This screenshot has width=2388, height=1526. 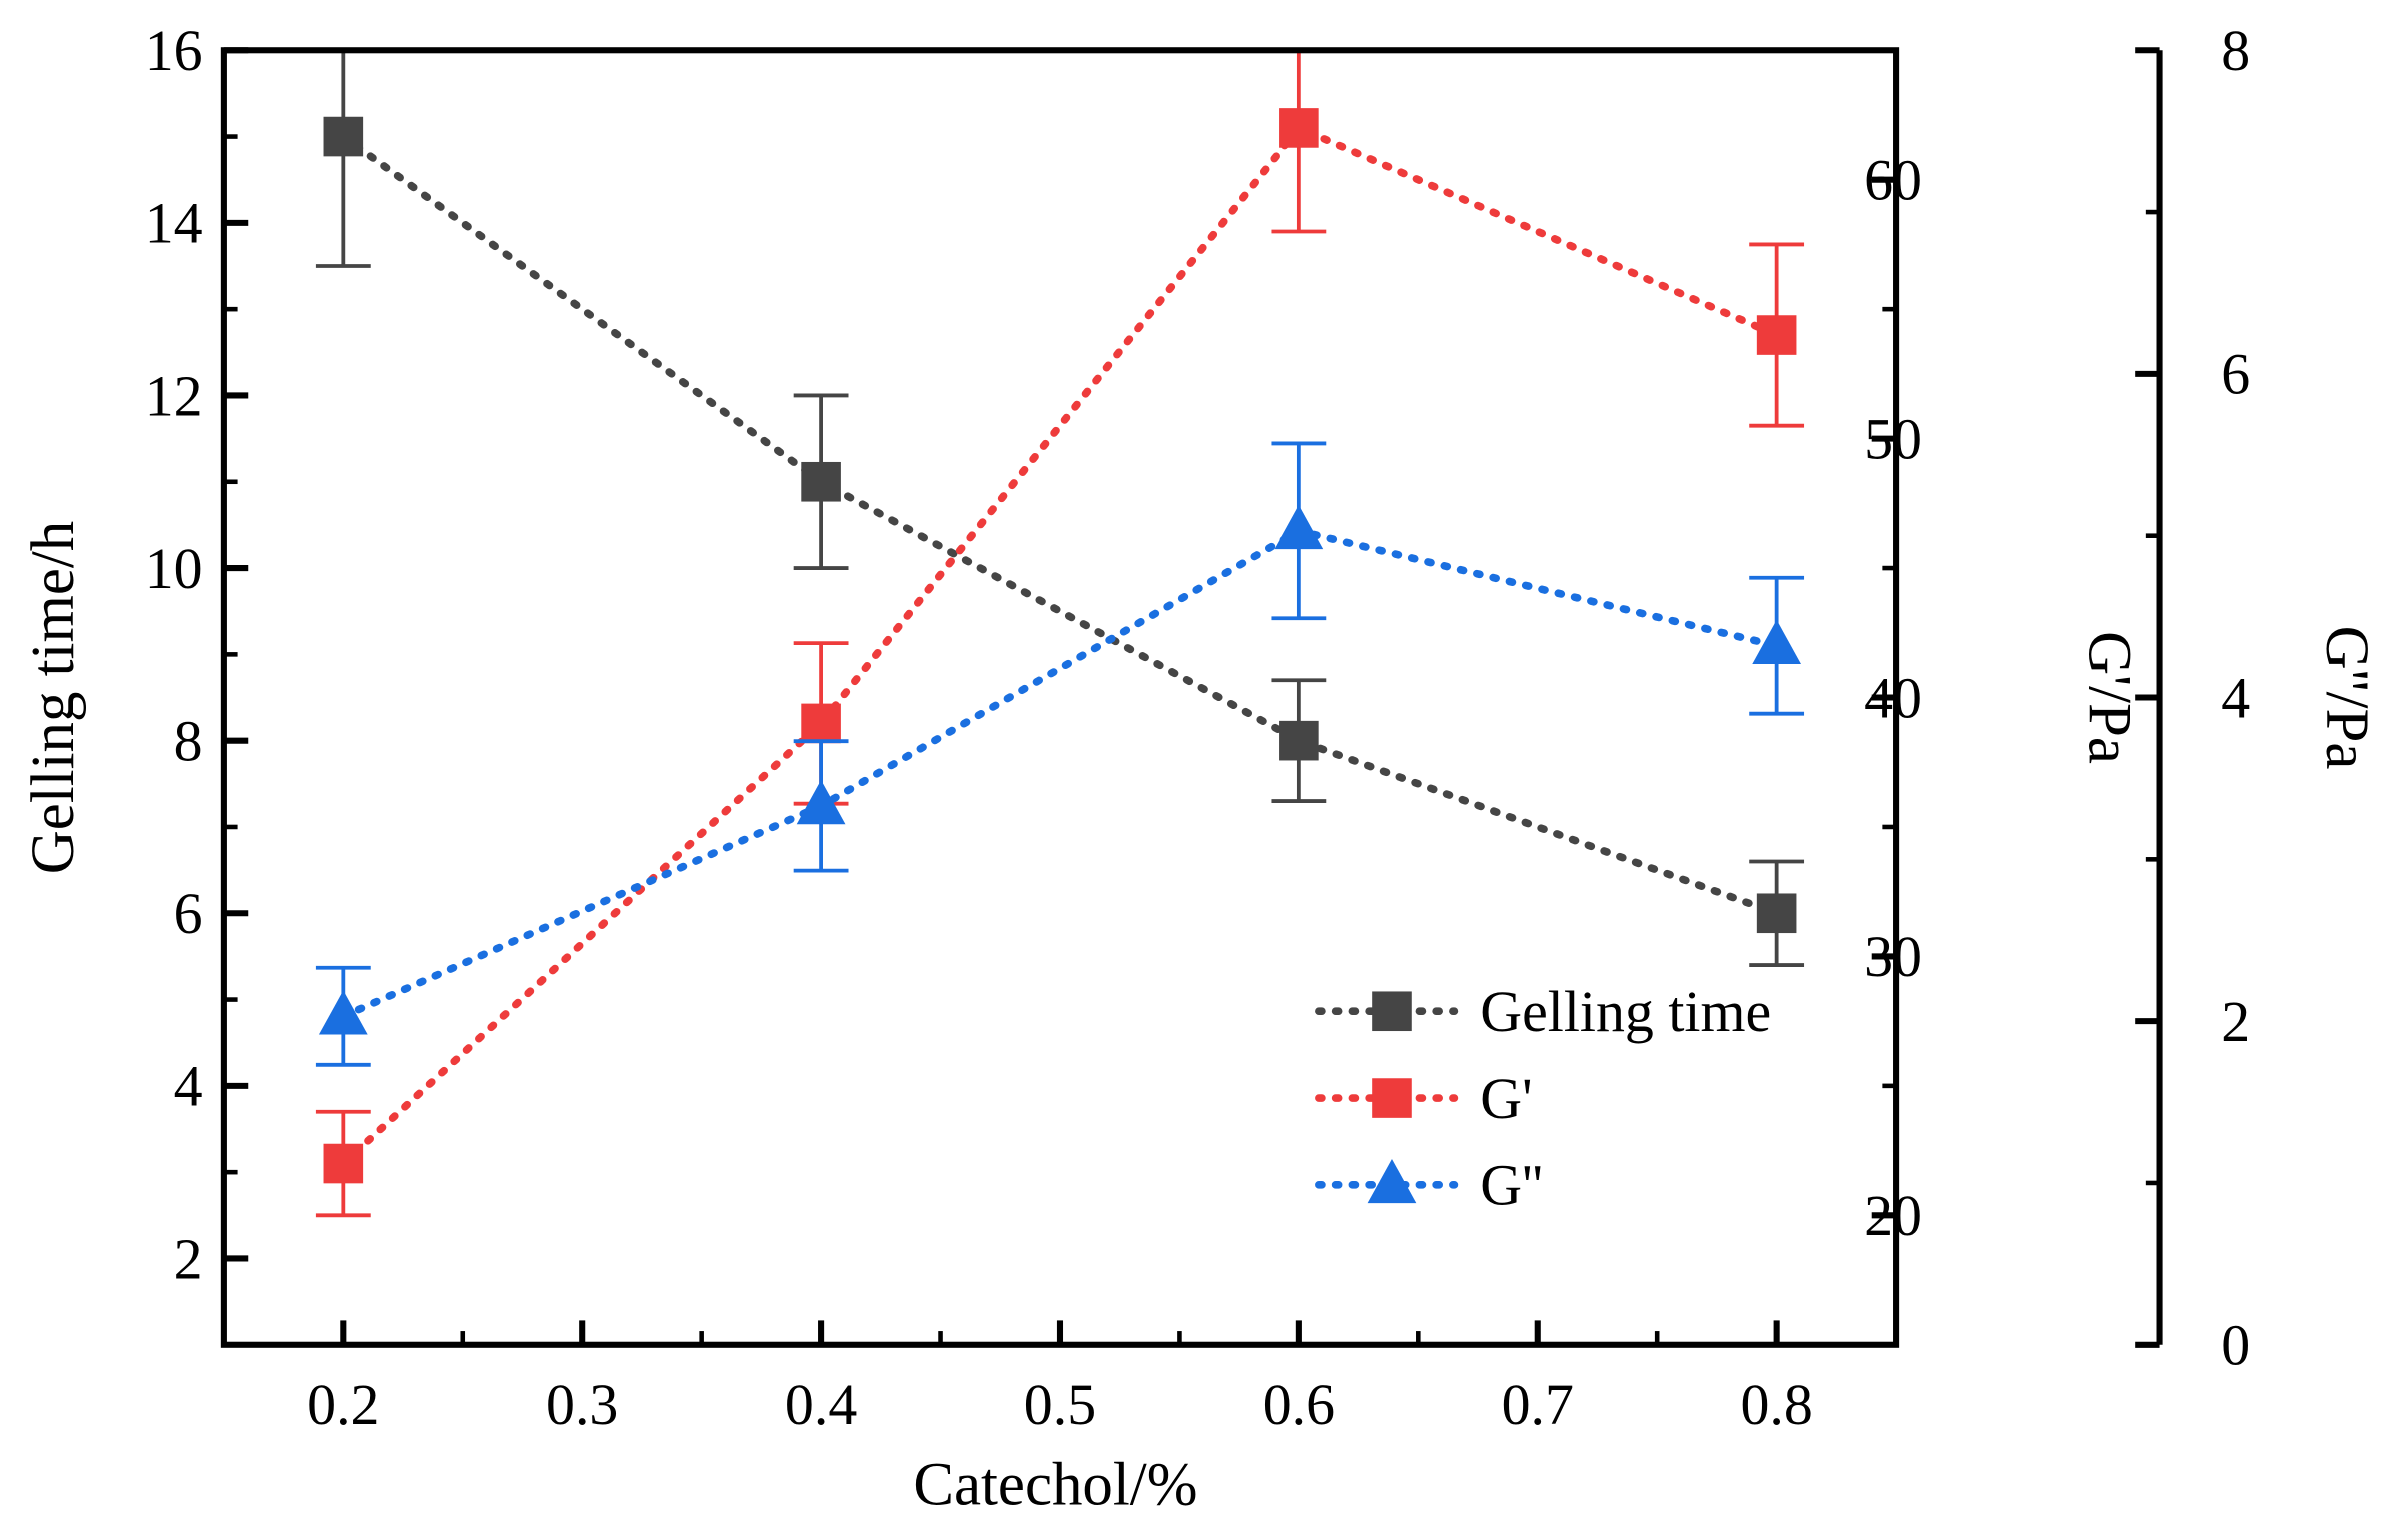 I want to click on y-tick-label: 60, so click(x=1893, y=180).